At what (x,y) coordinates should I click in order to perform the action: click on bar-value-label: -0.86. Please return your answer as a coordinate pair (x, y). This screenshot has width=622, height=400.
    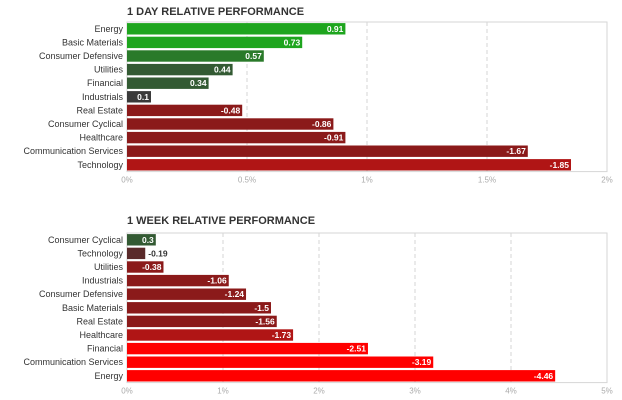
    Looking at the image, I should click on (322, 124).